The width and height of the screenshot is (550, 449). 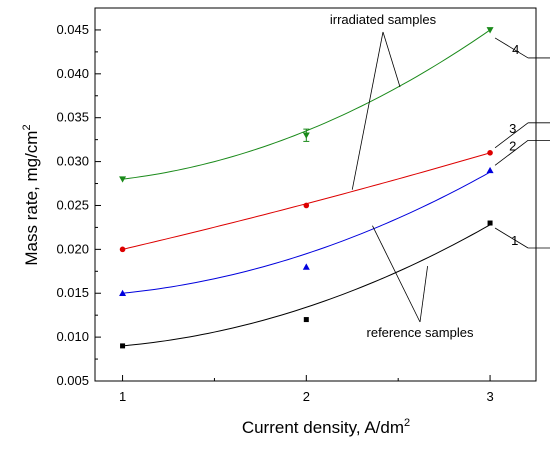 I want to click on y-axis-title-superscript: 2, so click(x=27, y=127).